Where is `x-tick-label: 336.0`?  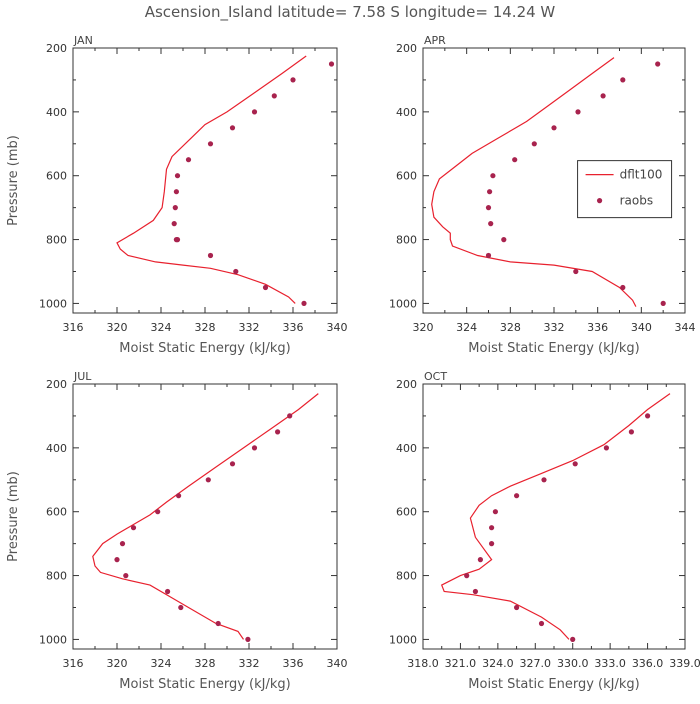 x-tick-label: 336.0 is located at coordinates (648, 663).